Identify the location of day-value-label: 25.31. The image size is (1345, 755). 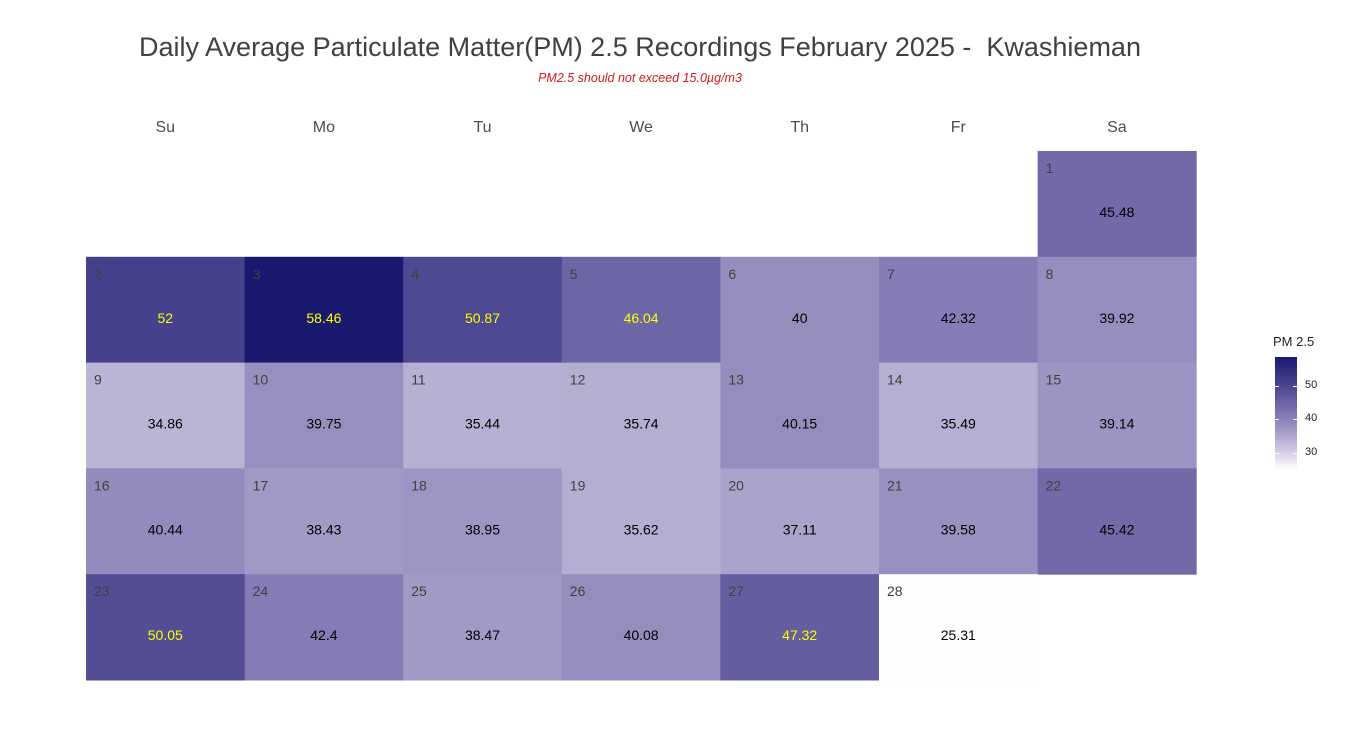
(958, 635).